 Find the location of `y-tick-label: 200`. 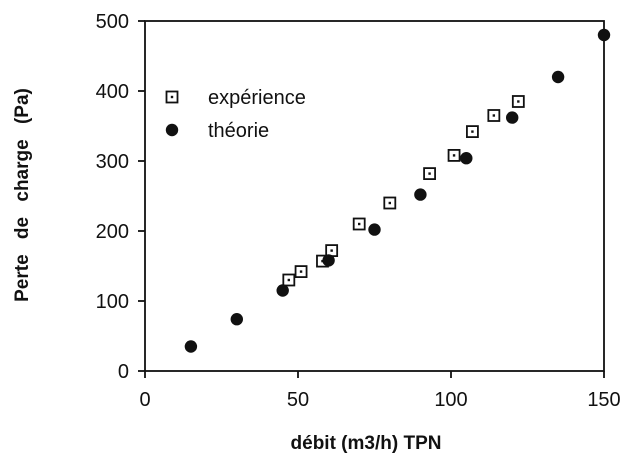

y-tick-label: 200 is located at coordinates (112, 232).